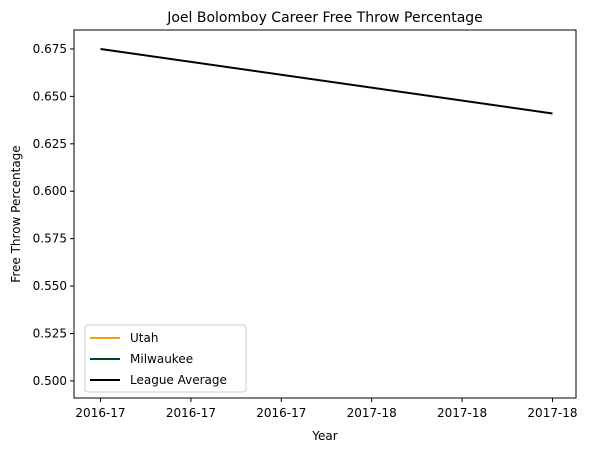 Image resolution: width=591 pixels, height=453 pixels. I want to click on y-tick-label: 0.675, so click(50, 49).